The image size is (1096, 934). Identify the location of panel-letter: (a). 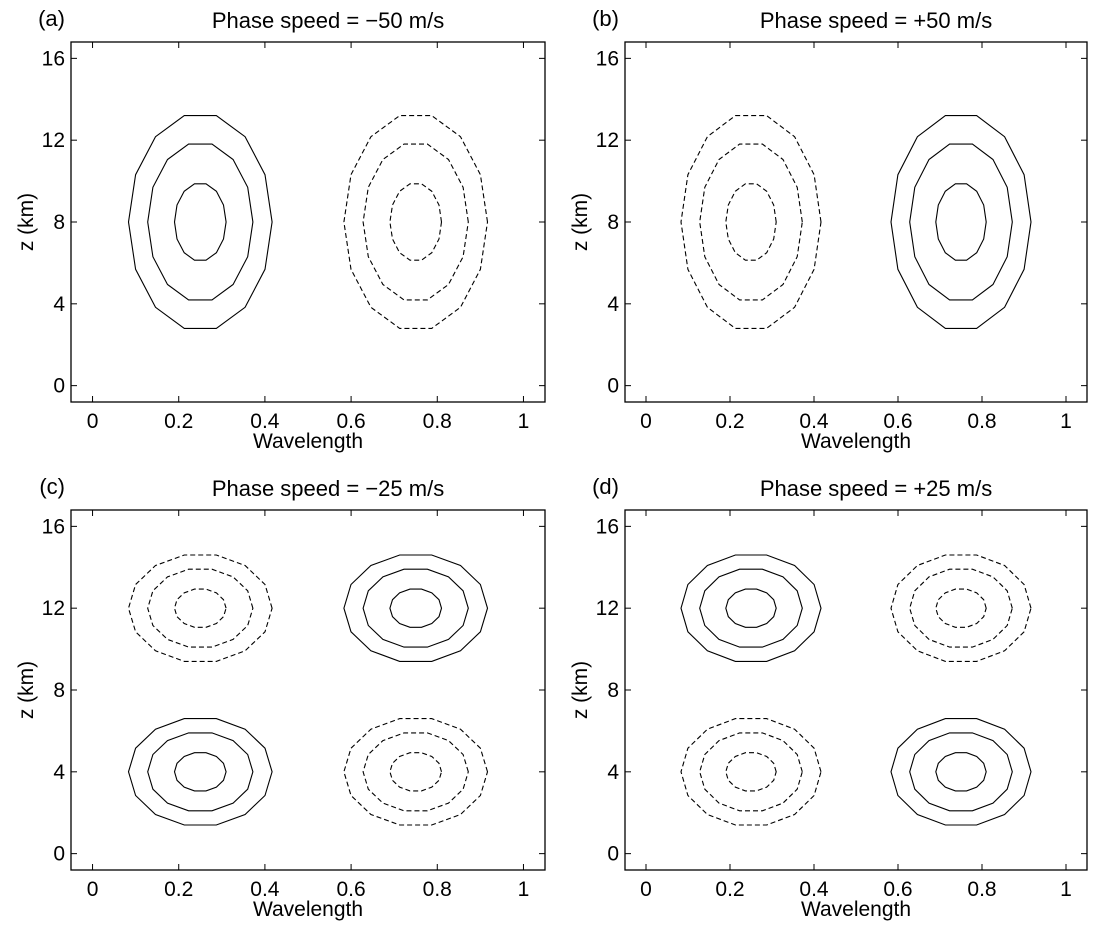
(51, 18).